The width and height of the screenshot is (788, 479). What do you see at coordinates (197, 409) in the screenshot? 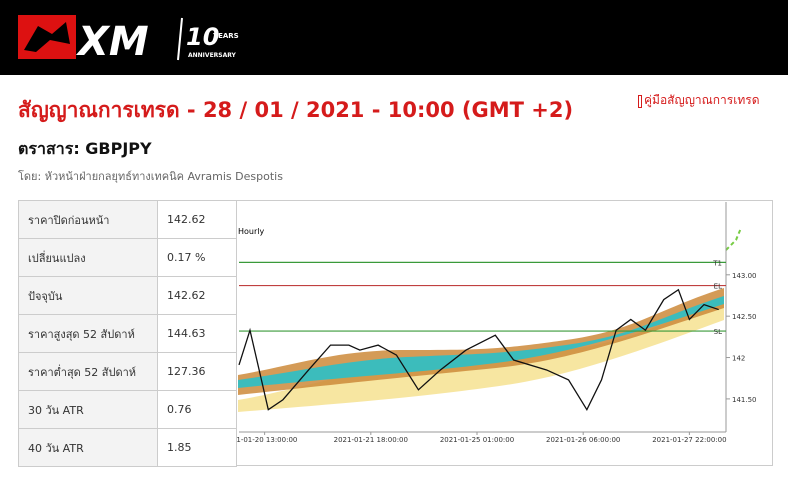
I see `row-value: 0.76` at bounding box center [197, 409].